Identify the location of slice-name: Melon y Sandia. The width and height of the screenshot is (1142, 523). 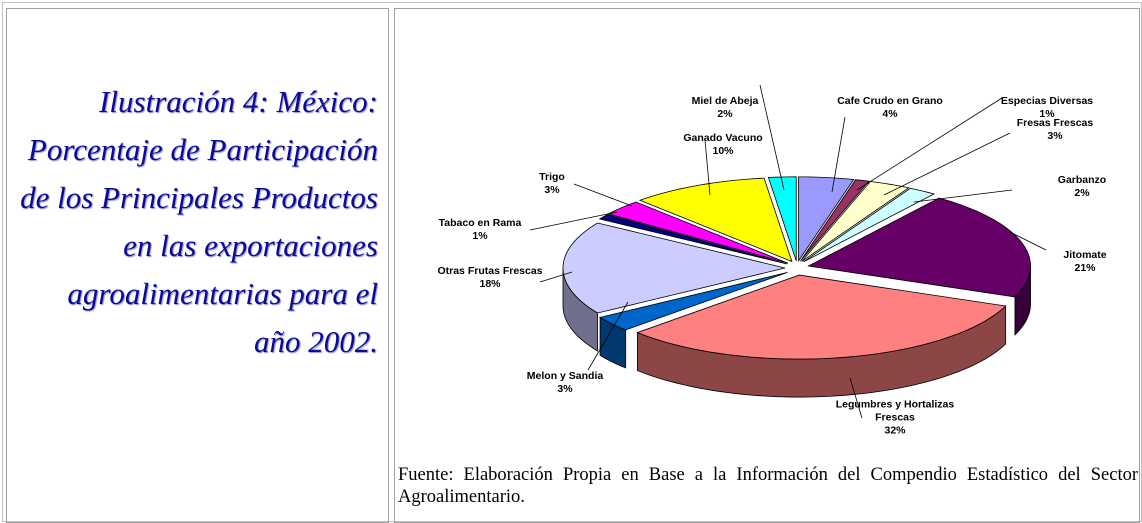
(565, 376).